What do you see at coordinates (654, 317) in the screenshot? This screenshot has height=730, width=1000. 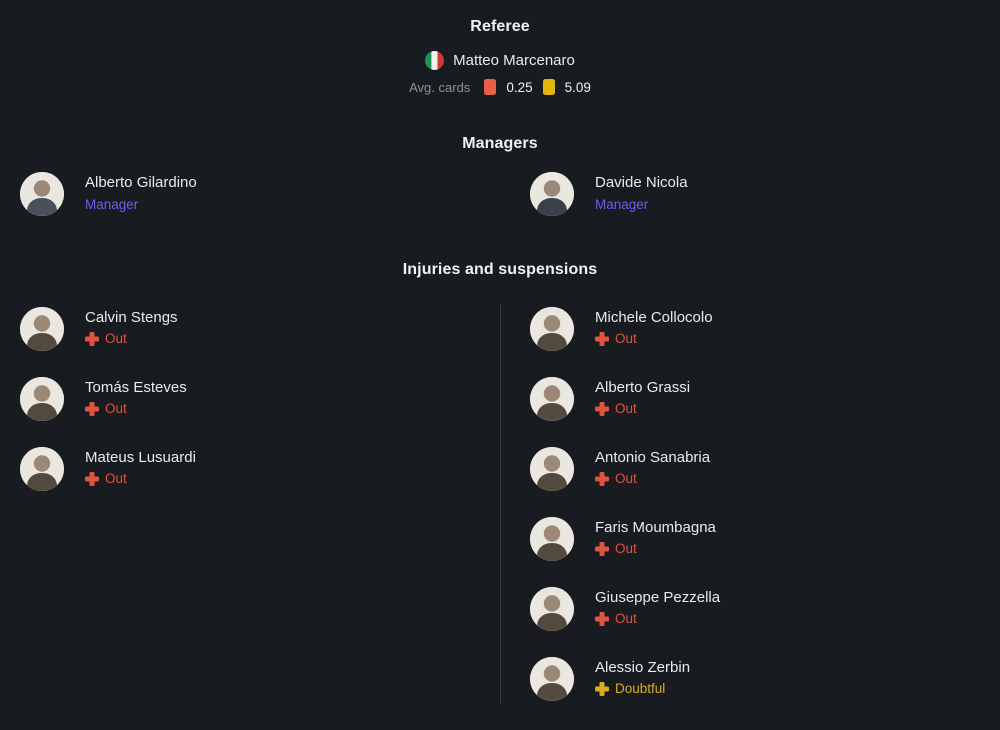 I see `player-name: Michele Collocolo` at bounding box center [654, 317].